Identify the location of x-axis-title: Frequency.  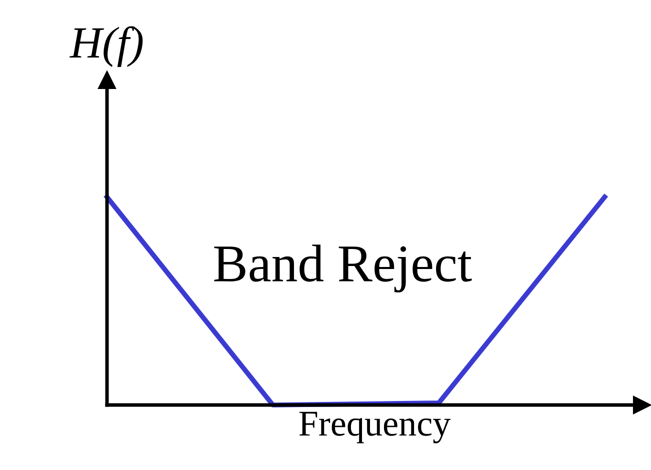
(375, 428).